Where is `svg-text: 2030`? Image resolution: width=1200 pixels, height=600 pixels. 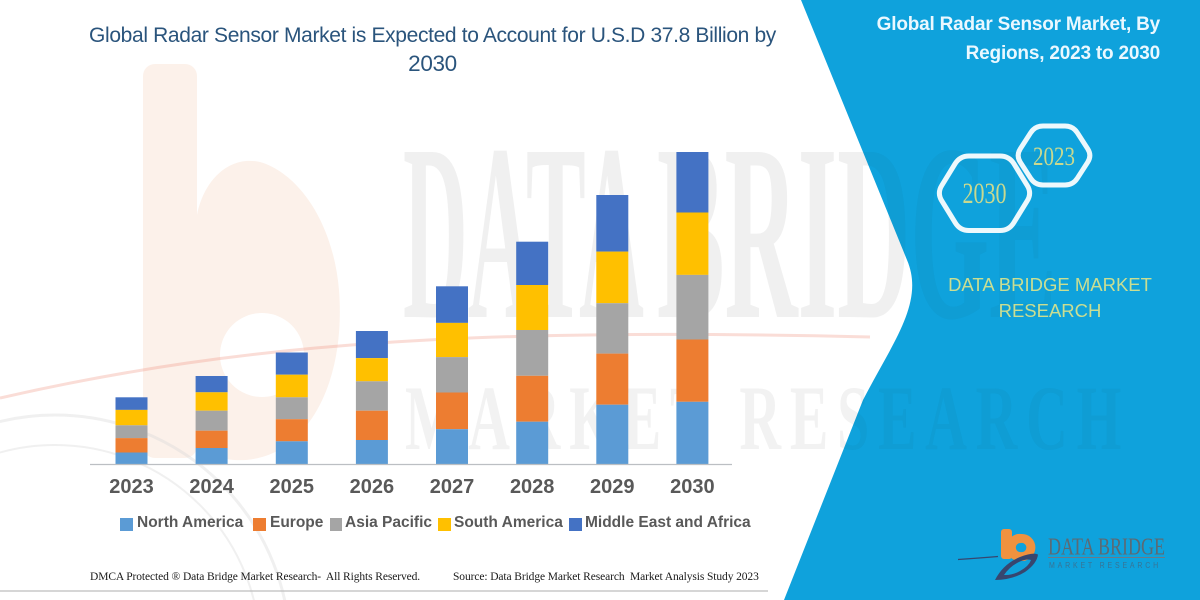 svg-text: 2030 is located at coordinates (985, 193).